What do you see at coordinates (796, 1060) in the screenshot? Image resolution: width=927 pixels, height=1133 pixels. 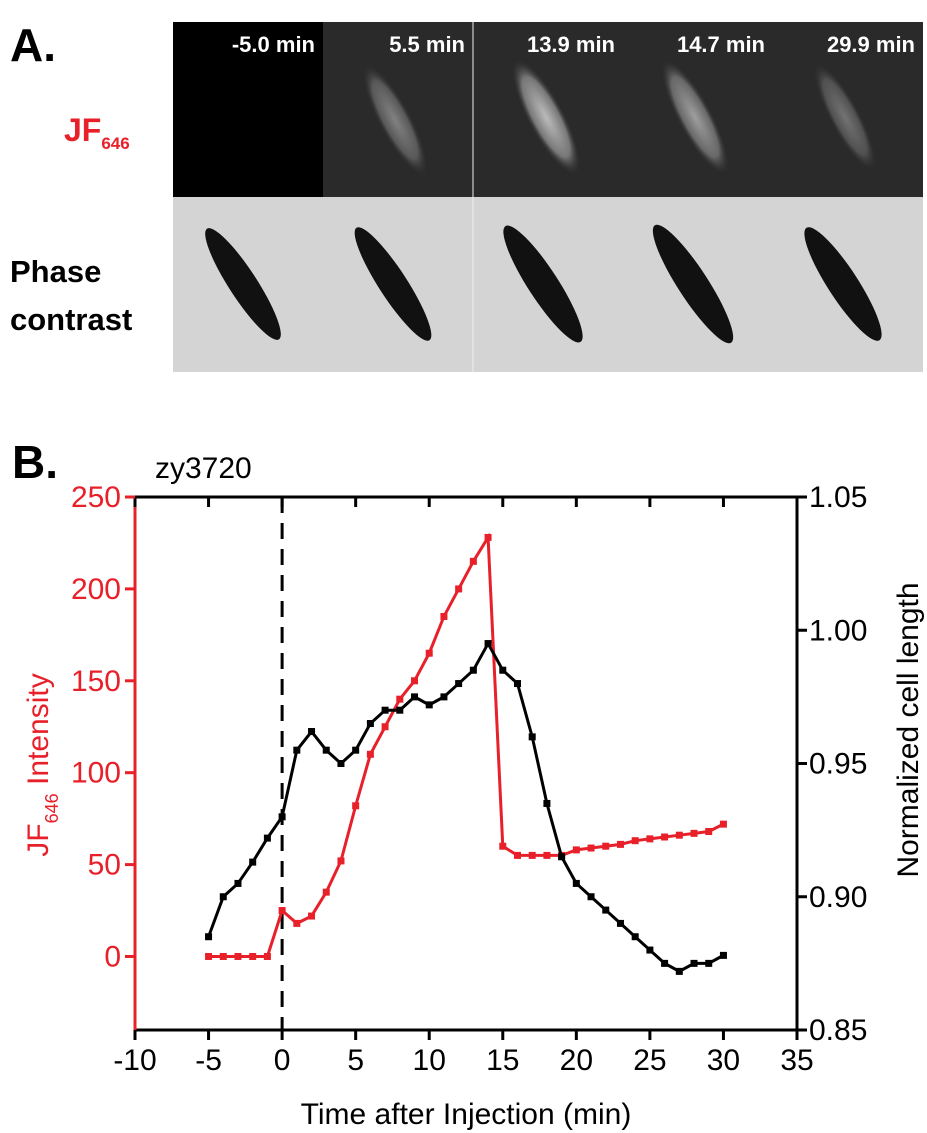 I see `x-tick-label: 35` at bounding box center [796, 1060].